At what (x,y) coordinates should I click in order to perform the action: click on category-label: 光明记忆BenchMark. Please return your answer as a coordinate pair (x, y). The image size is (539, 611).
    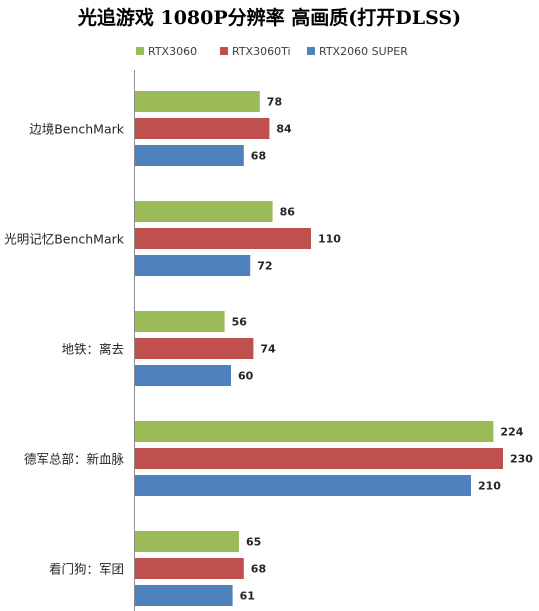
    Looking at the image, I should click on (64, 239).